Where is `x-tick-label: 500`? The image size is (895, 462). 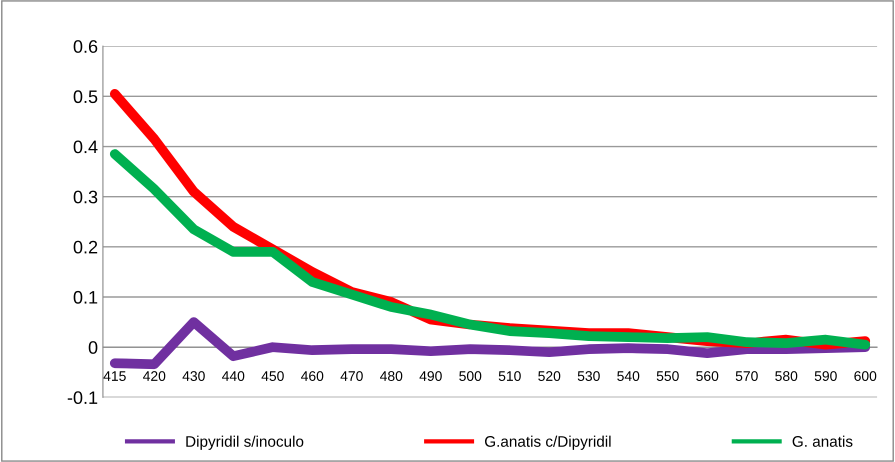
x-tick-label: 500 is located at coordinates (470, 376).